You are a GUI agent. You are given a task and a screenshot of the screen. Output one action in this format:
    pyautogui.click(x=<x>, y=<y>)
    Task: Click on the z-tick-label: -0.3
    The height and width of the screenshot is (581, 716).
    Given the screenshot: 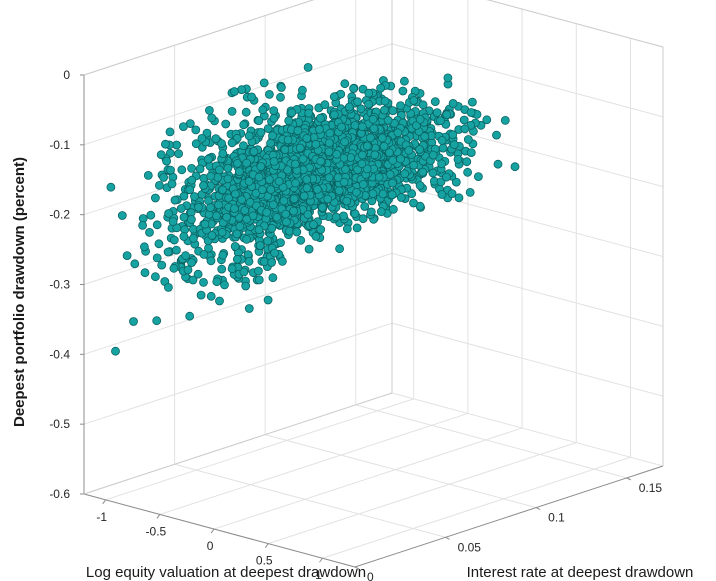 What is the action you would take?
    pyautogui.click(x=59, y=285)
    